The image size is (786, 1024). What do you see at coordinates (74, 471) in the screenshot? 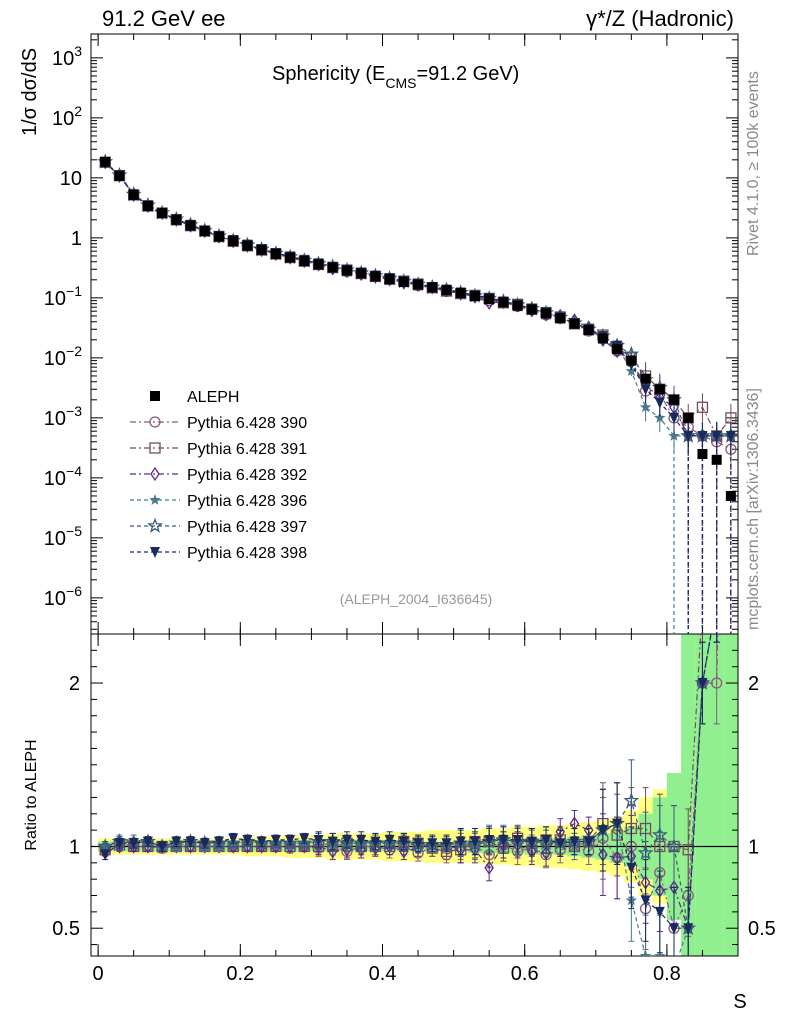
I see `y-tick-exponent: −4` at bounding box center [74, 471].